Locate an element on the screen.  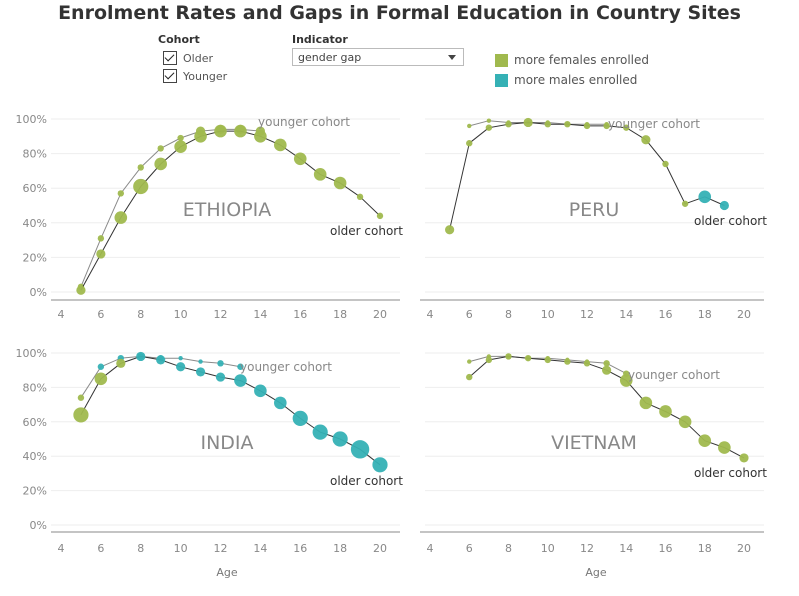
country-label: ETHIOPIA is located at coordinates (227, 210).